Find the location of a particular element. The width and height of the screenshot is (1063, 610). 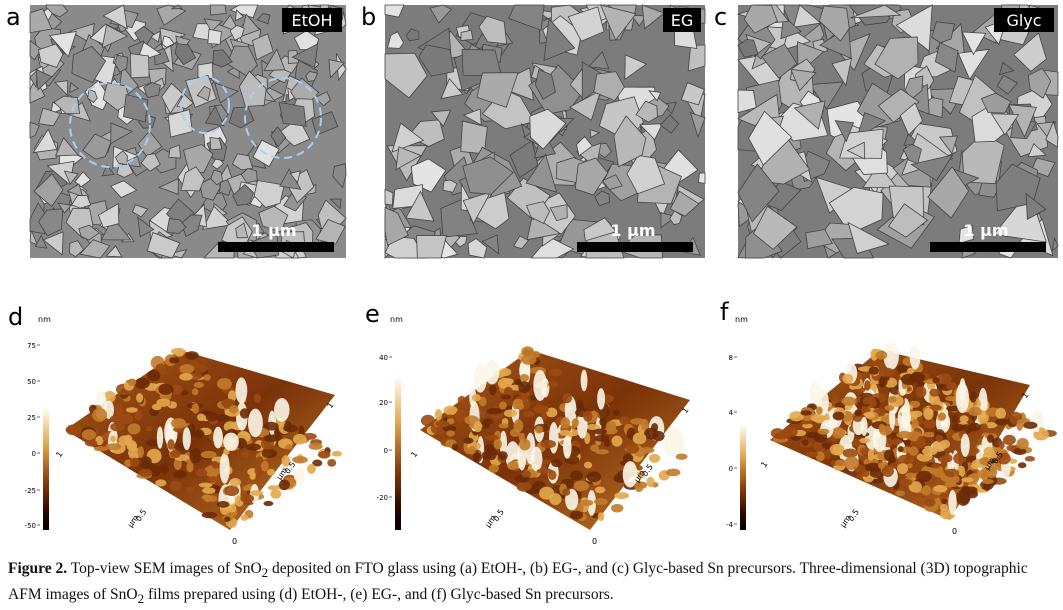

axis-label: 1 is located at coordinates (330, 405).